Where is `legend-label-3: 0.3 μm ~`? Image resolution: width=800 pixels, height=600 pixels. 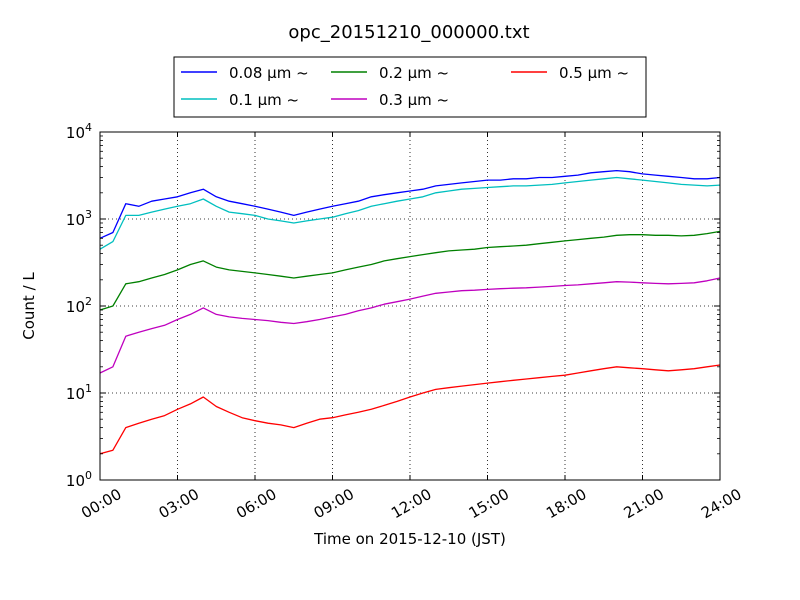
legend-label-3: 0.3 μm ~ is located at coordinates (414, 100).